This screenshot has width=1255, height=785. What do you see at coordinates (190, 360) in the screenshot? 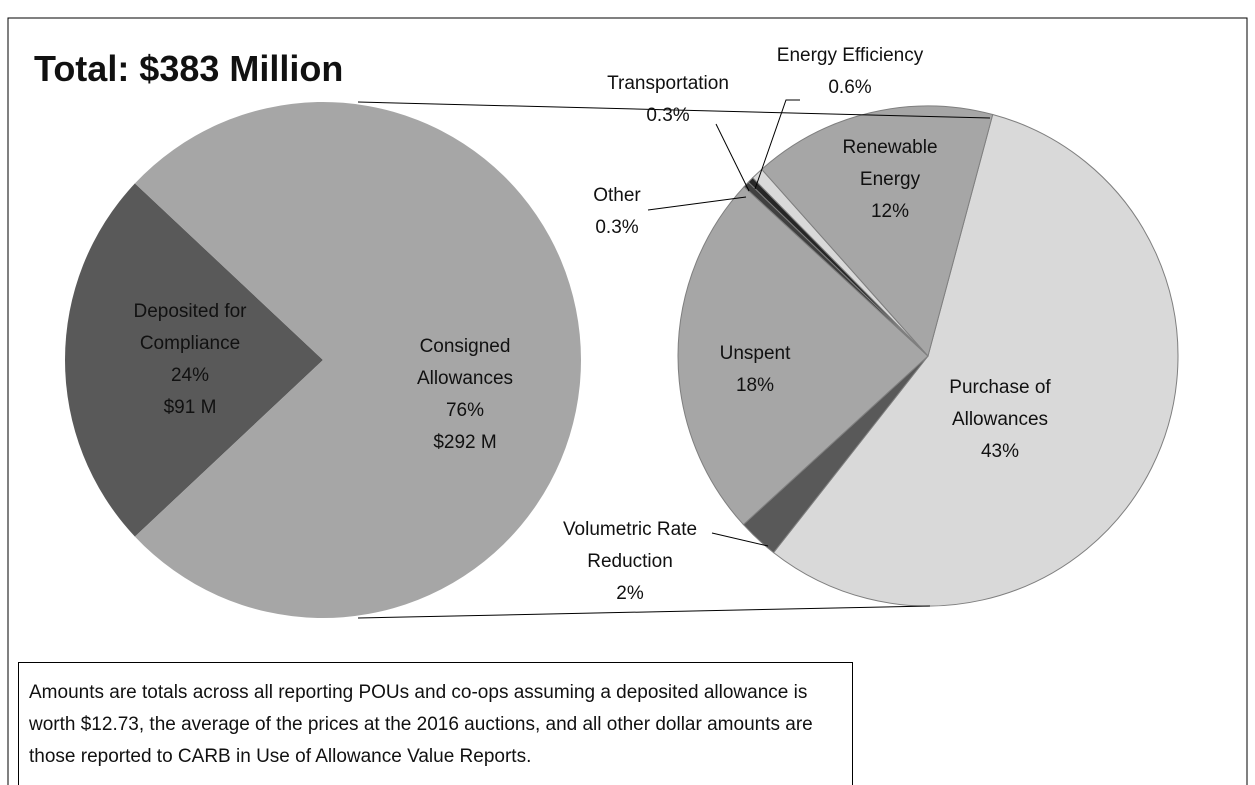
I see `slice-label: Deposited for Compliance 24% $91 M` at bounding box center [190, 360].